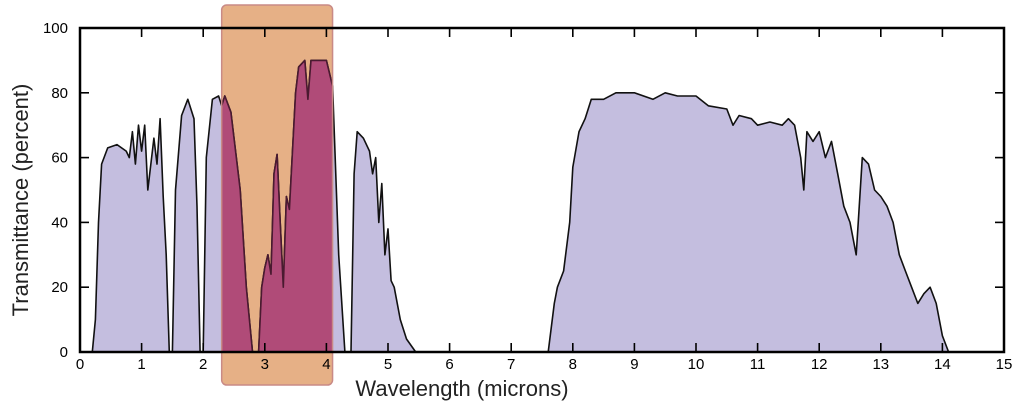 Image resolution: width=1016 pixels, height=405 pixels. Describe the element at coordinates (64, 352) in the screenshot. I see `y-tick-label: 0` at that location.